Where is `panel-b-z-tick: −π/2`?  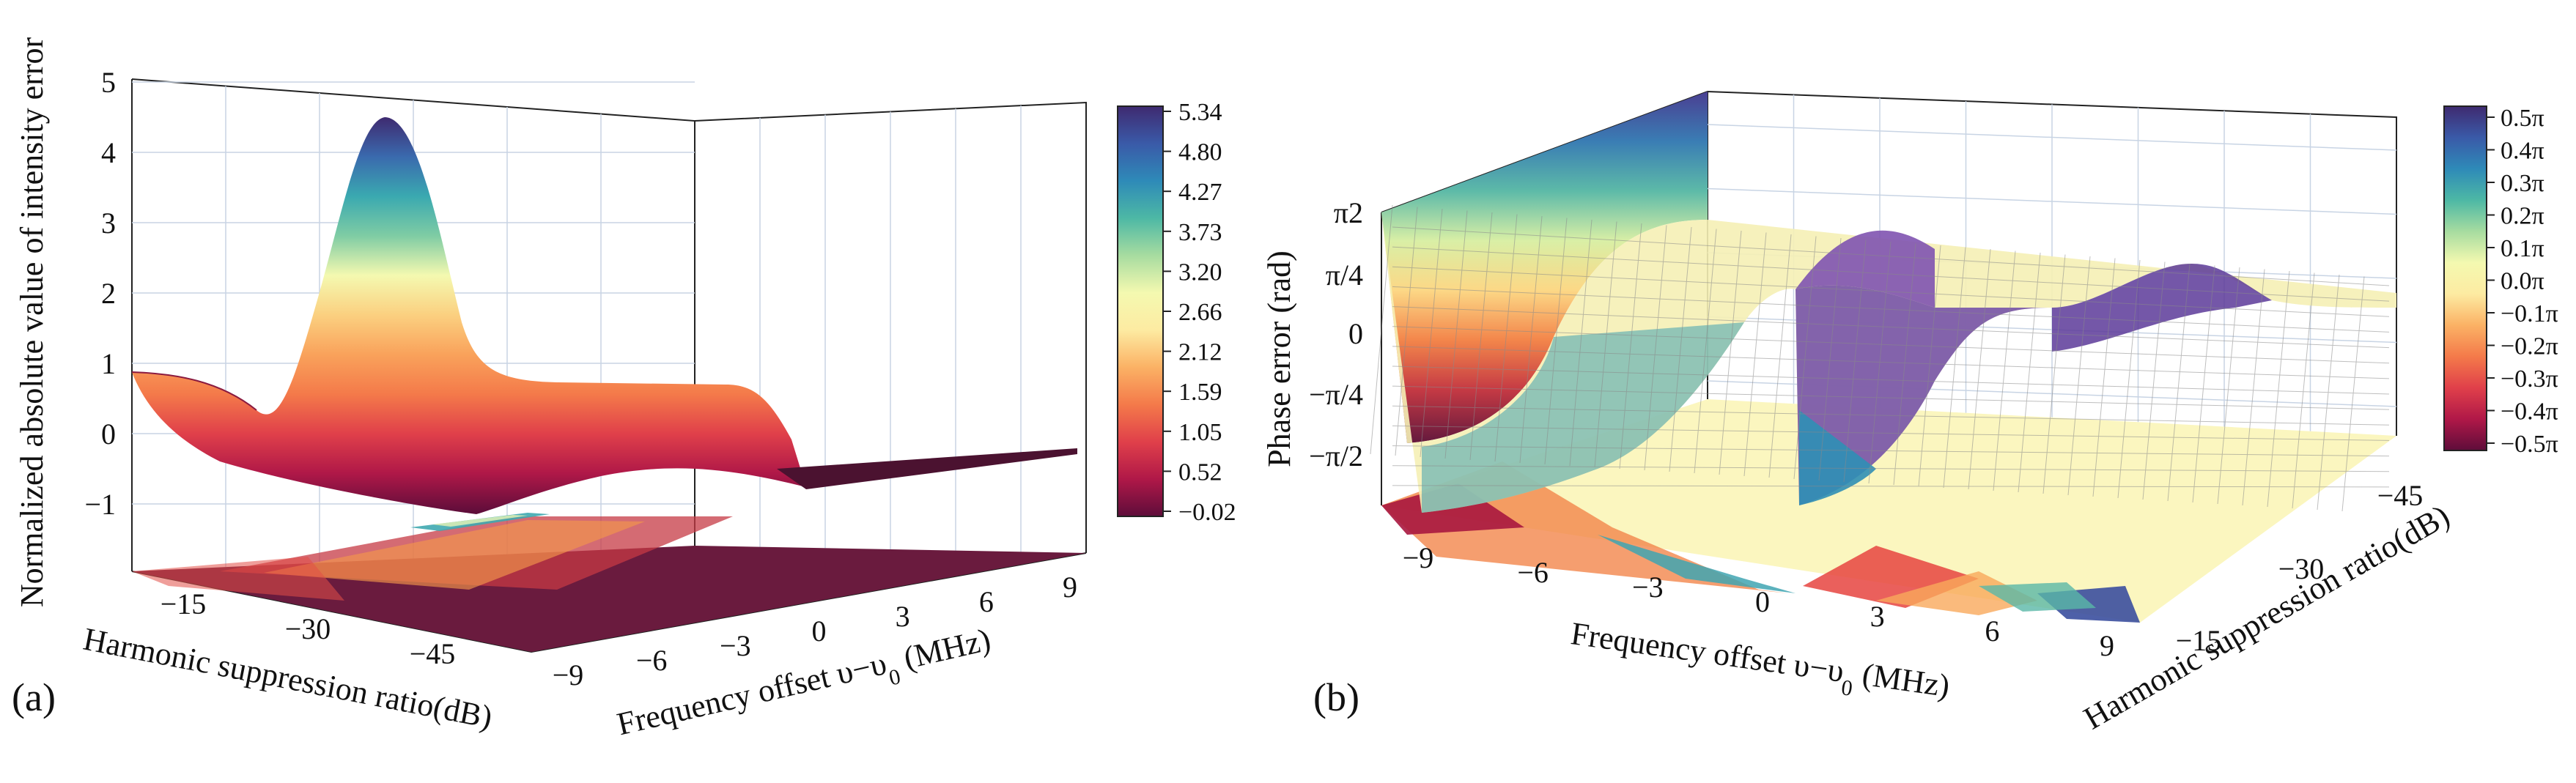 panel-b-z-tick: −π/2 is located at coordinates (1336, 455).